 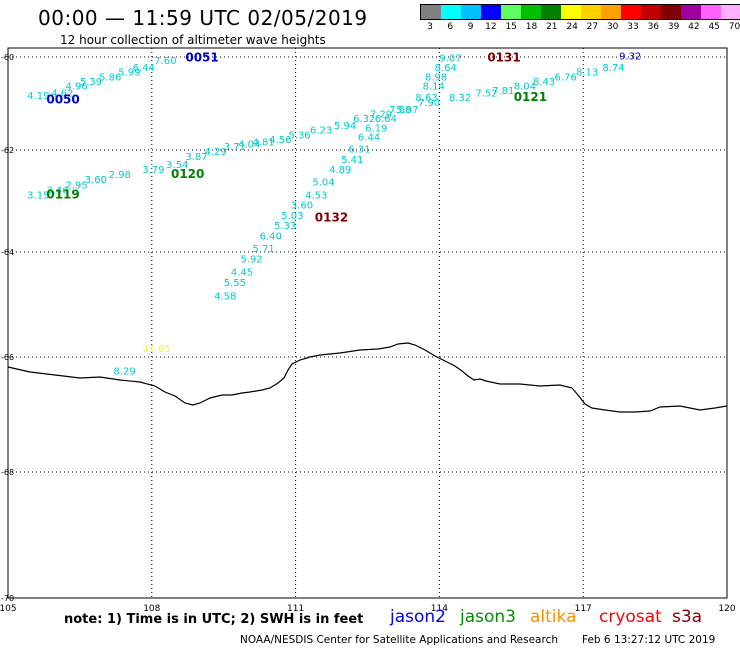 What do you see at coordinates (583, 609) in the screenshot?
I see `lon-tick-label: 117` at bounding box center [583, 609].